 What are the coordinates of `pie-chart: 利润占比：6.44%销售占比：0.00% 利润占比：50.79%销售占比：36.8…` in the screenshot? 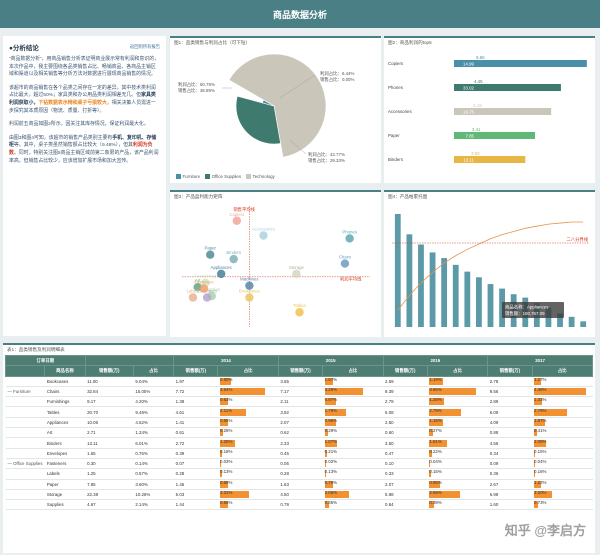 It's located at (275, 108).